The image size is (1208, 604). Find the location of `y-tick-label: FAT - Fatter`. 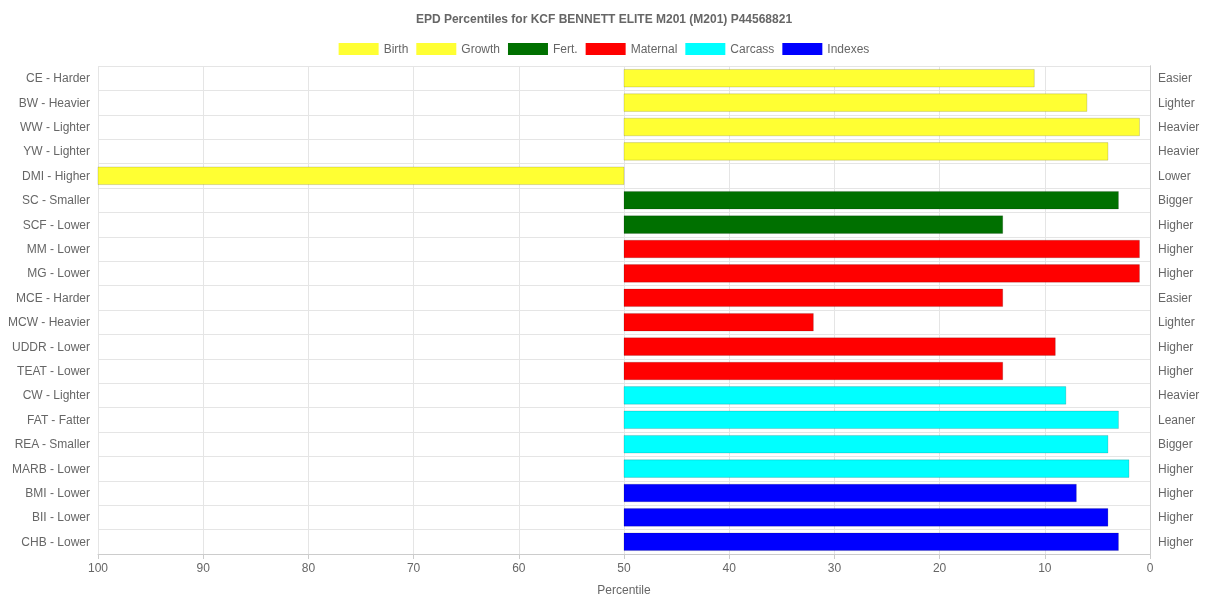

y-tick-label: FAT - Fatter is located at coordinates (58, 419).